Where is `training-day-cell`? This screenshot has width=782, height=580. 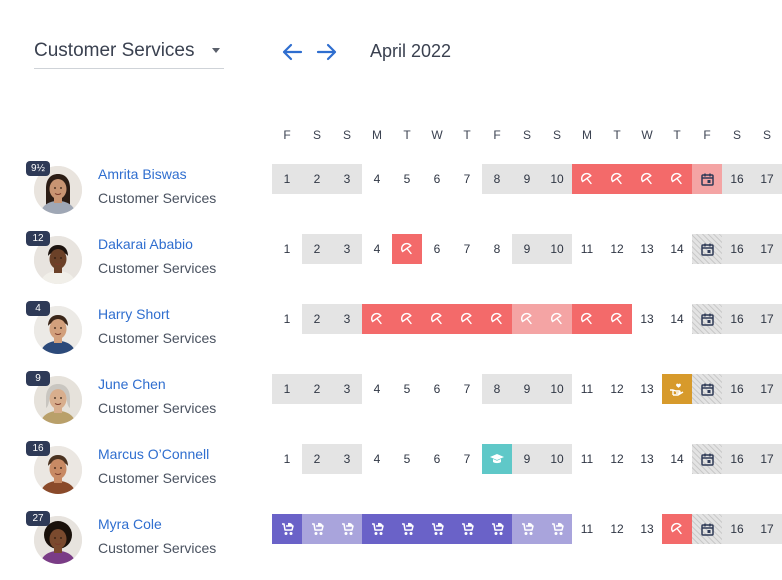 training-day-cell is located at coordinates (497, 459).